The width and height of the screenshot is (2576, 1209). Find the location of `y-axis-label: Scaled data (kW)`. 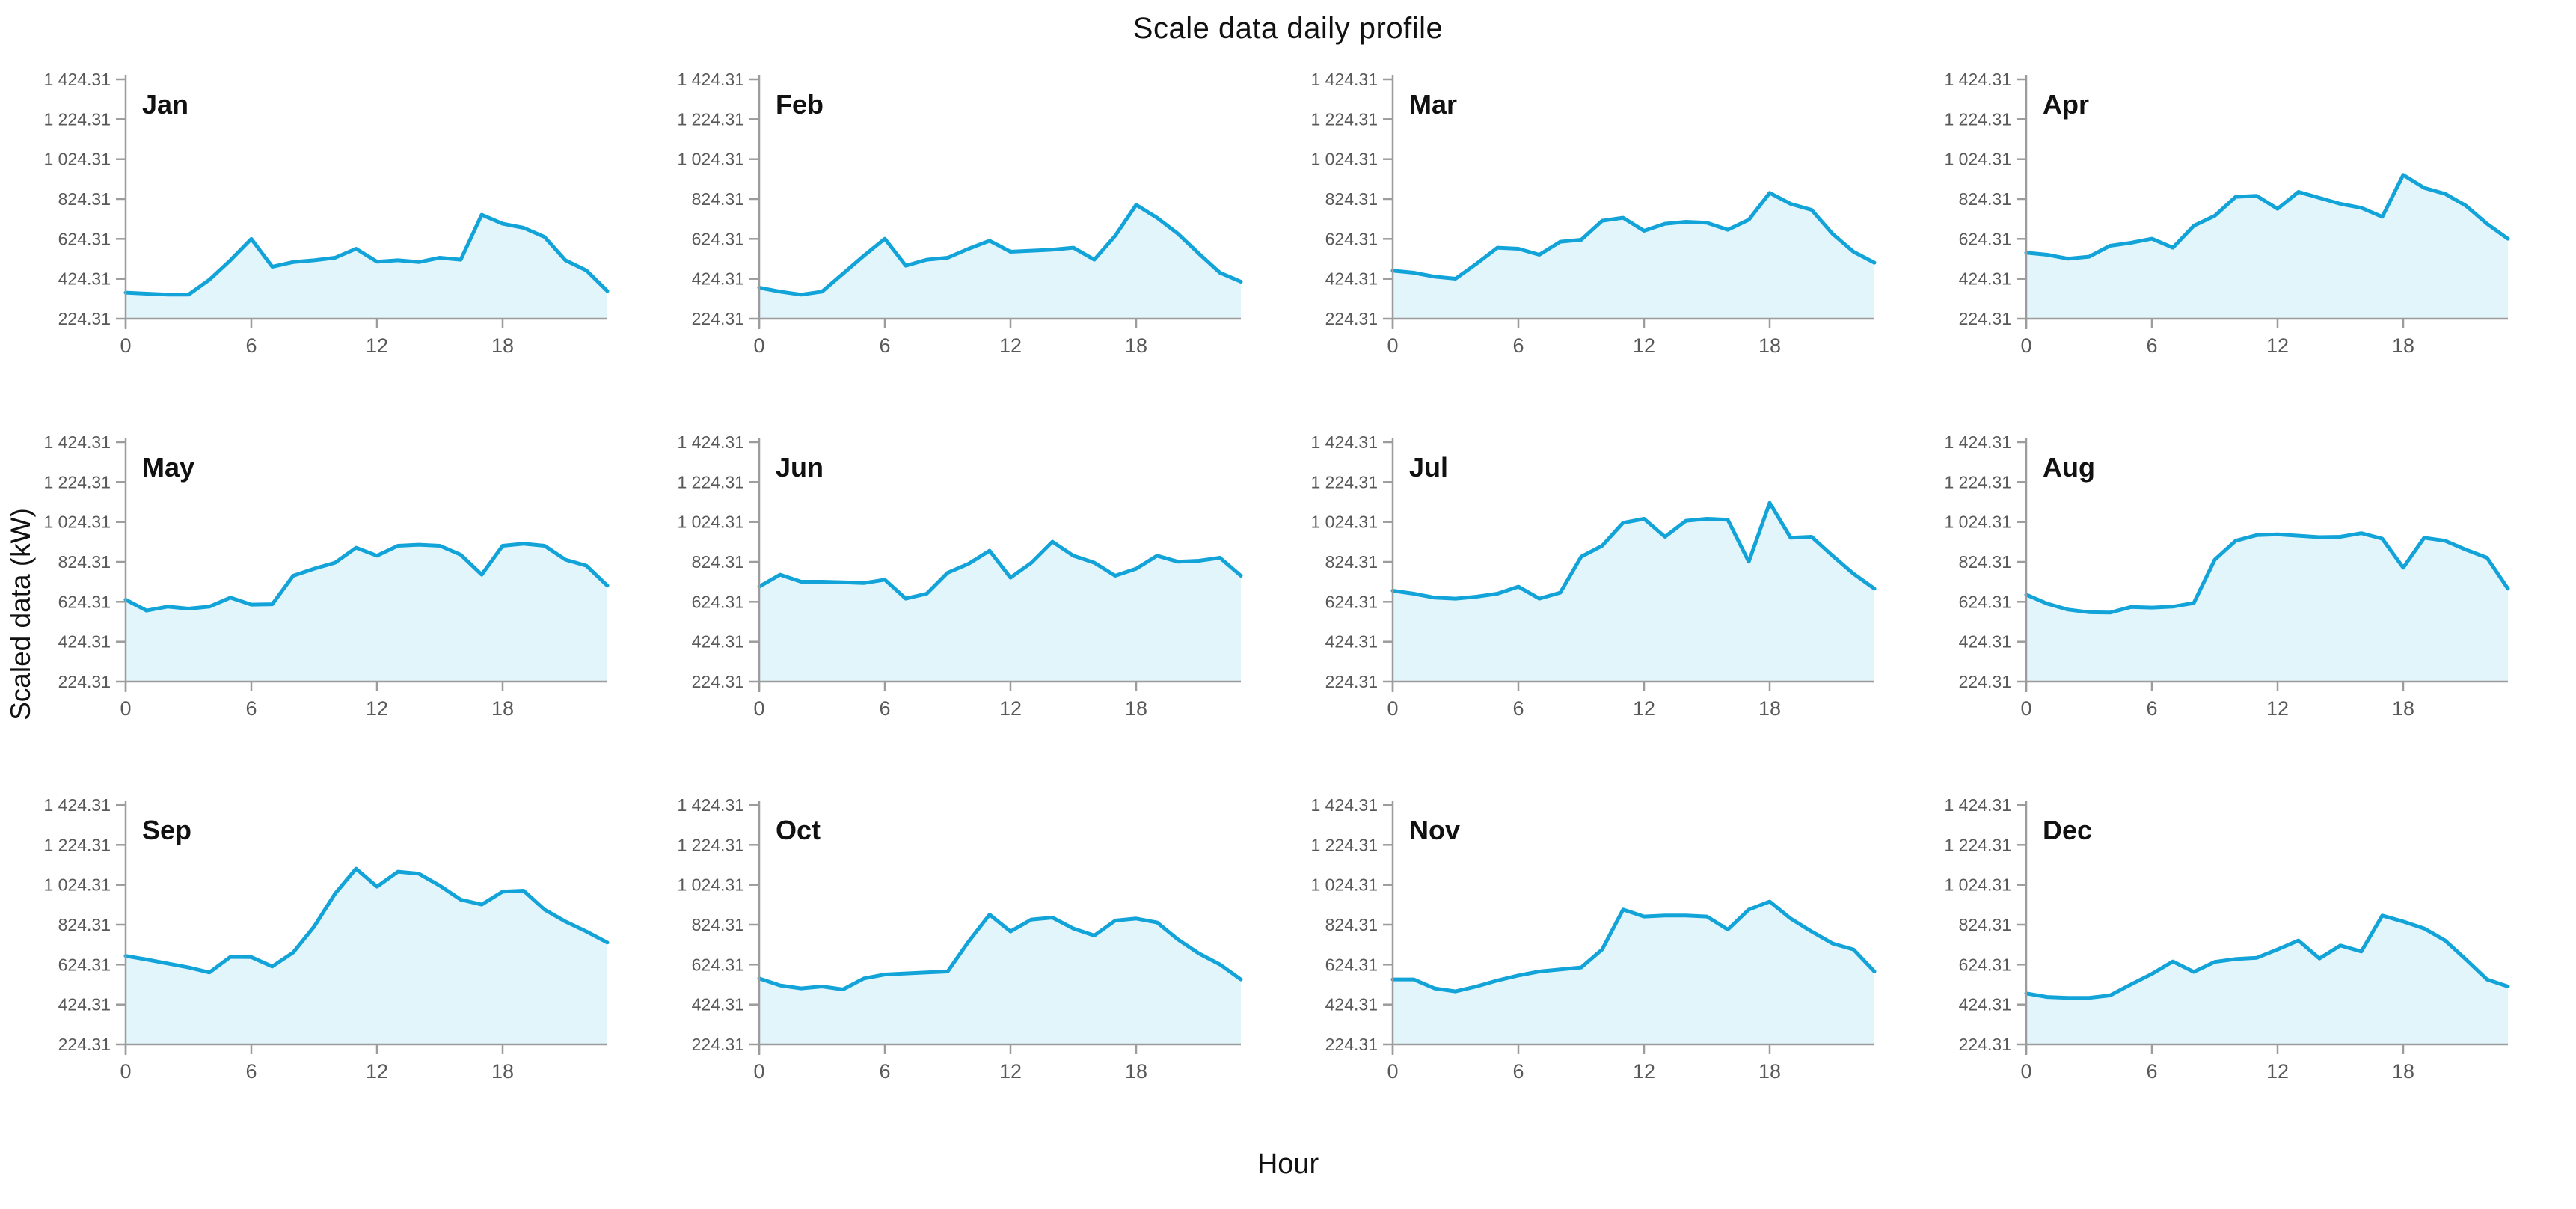

y-axis-label: Scaled data (kW) is located at coordinates (20, 614).